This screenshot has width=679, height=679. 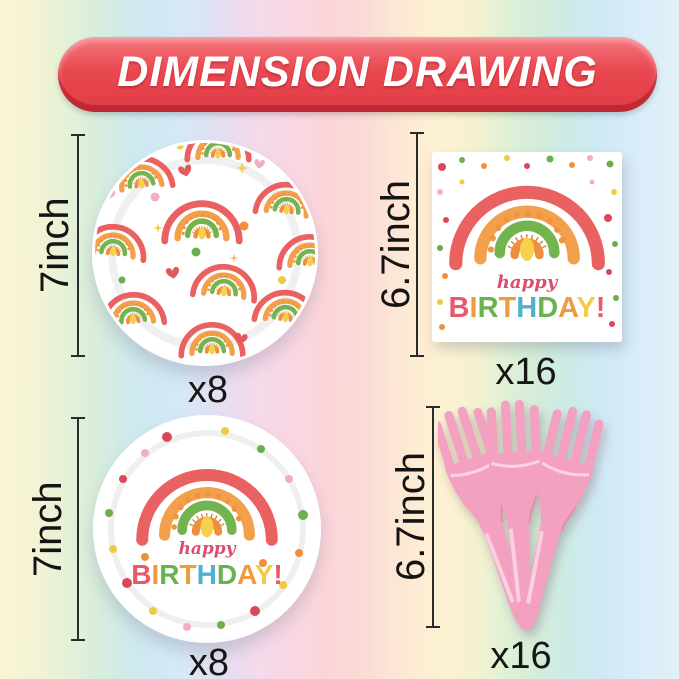 I want to click on napkin-dimension-label: 6.7inch, so click(x=396, y=244).